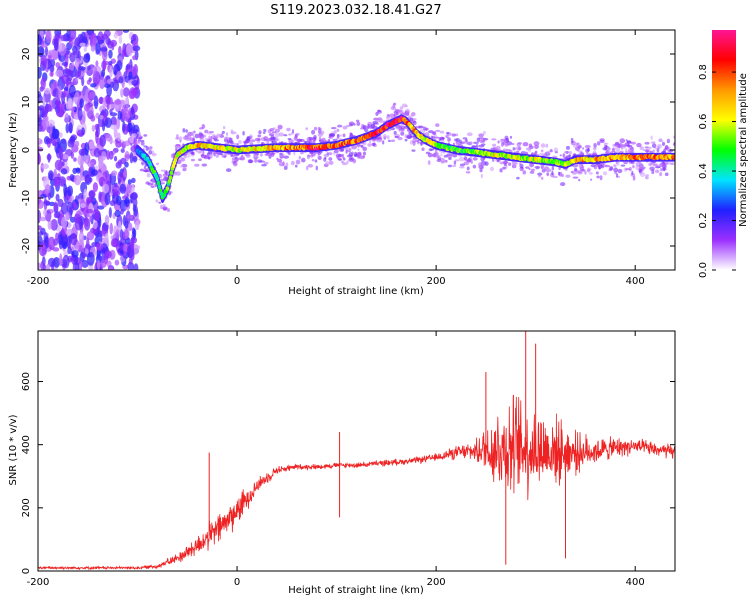 The width and height of the screenshot is (750, 600). What do you see at coordinates (26, 444) in the screenshot?
I see `snr-y-tick-label: 400` at bounding box center [26, 444].